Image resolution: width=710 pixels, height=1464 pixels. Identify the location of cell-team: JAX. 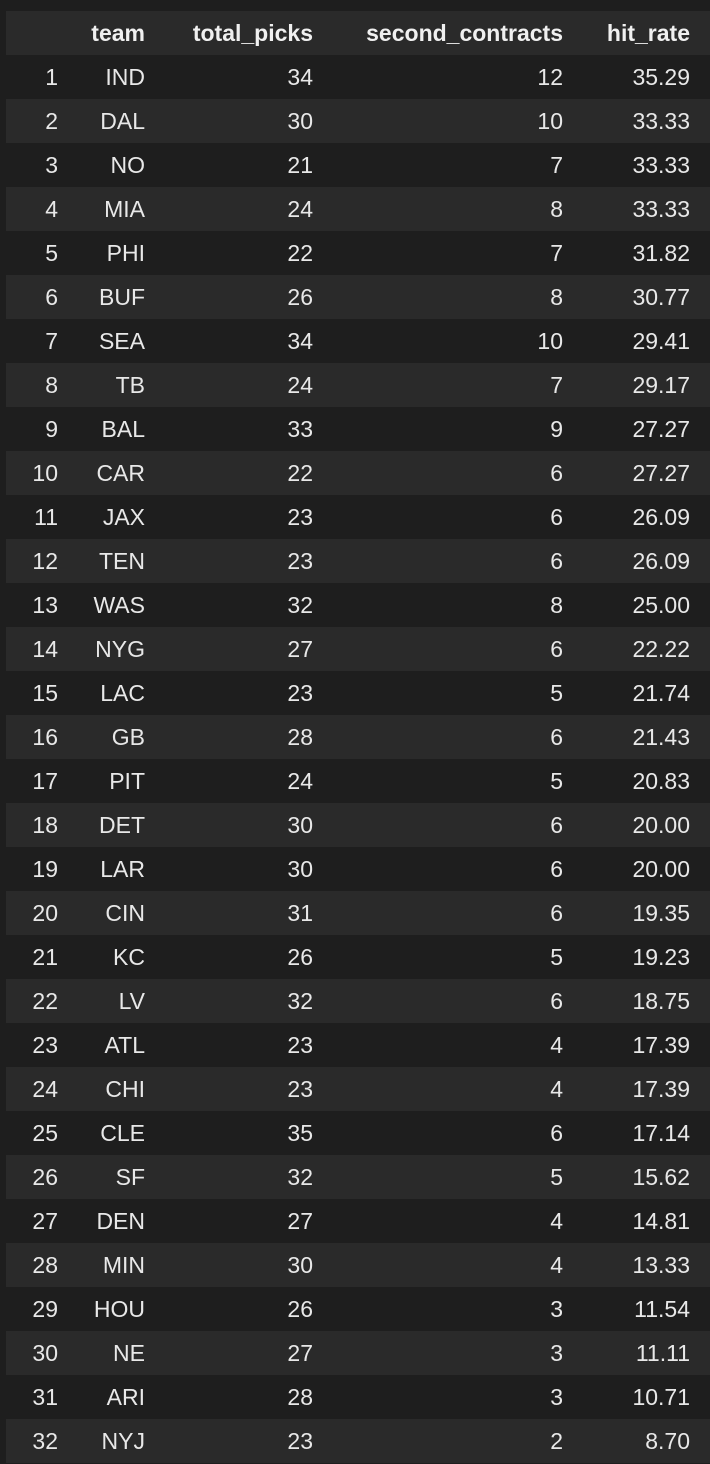
(123, 517).